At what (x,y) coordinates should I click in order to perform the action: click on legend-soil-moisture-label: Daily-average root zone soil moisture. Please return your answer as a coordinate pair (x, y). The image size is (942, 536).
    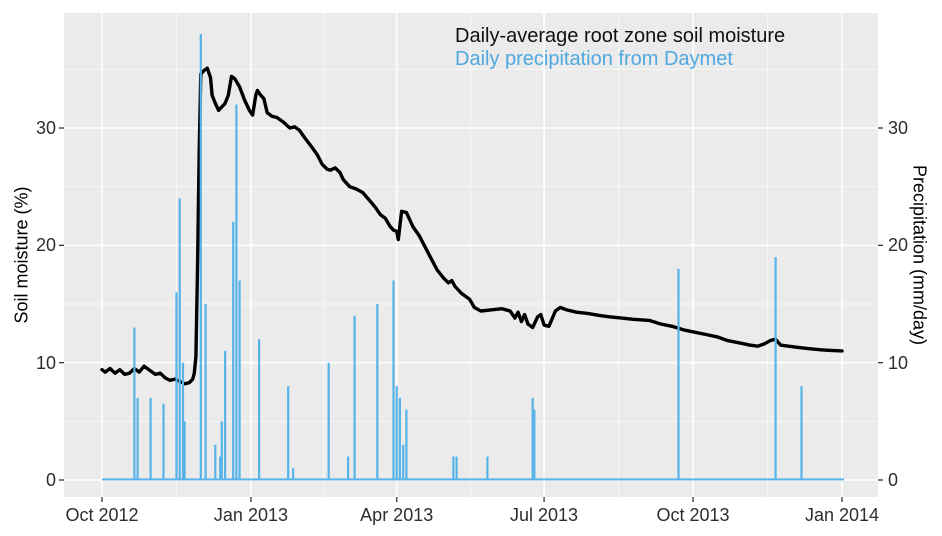
    Looking at the image, I should click on (620, 36).